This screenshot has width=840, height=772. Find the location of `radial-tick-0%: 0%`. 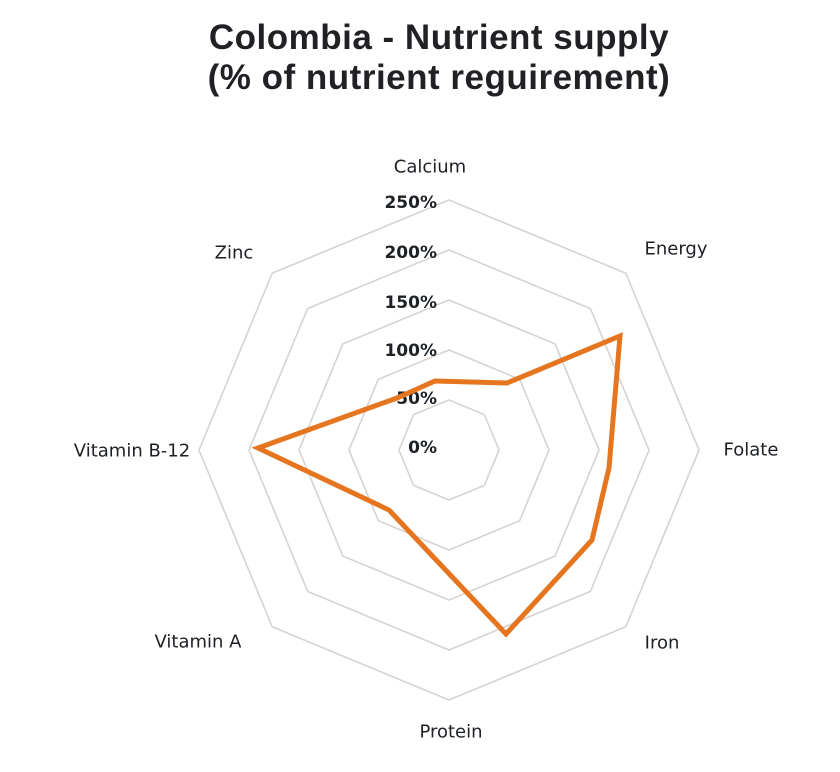

radial-tick-0%: 0% is located at coordinates (422, 448).